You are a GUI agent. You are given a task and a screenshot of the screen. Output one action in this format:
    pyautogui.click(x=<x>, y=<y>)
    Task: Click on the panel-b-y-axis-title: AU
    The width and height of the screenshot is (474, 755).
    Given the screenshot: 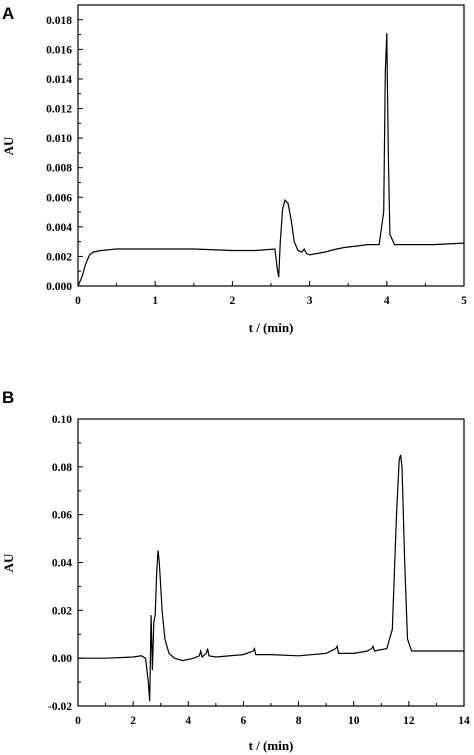 What is the action you would take?
    pyautogui.click(x=8, y=562)
    